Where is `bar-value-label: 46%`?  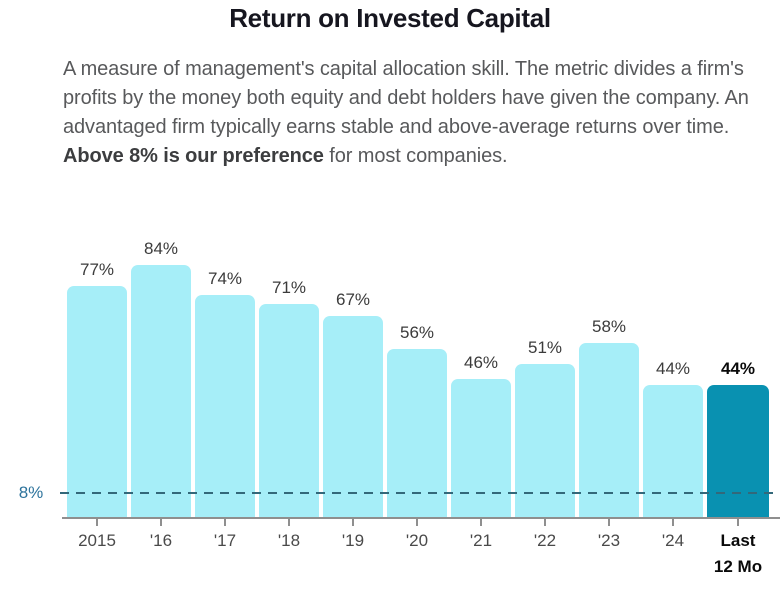
bar-value-label: 46% is located at coordinates (481, 362).